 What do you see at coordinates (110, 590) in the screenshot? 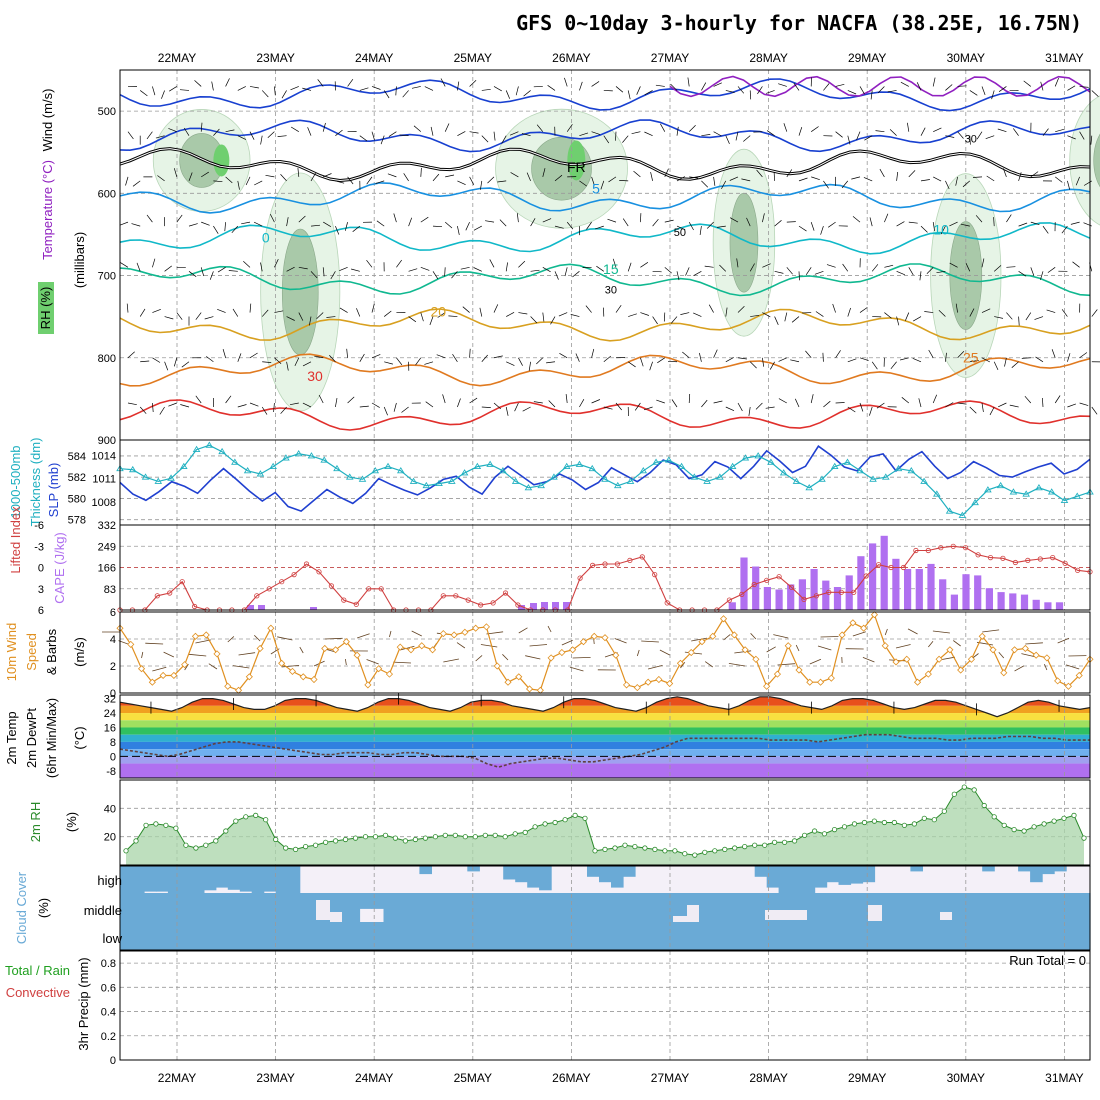
I see `cape-tick: 83` at bounding box center [110, 590].